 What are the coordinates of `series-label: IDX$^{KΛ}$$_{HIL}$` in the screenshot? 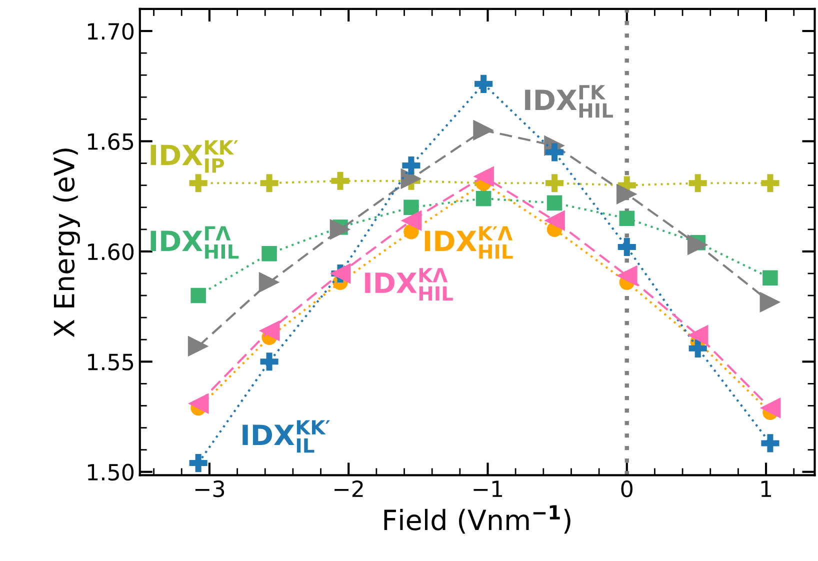 It's located at (409, 284).